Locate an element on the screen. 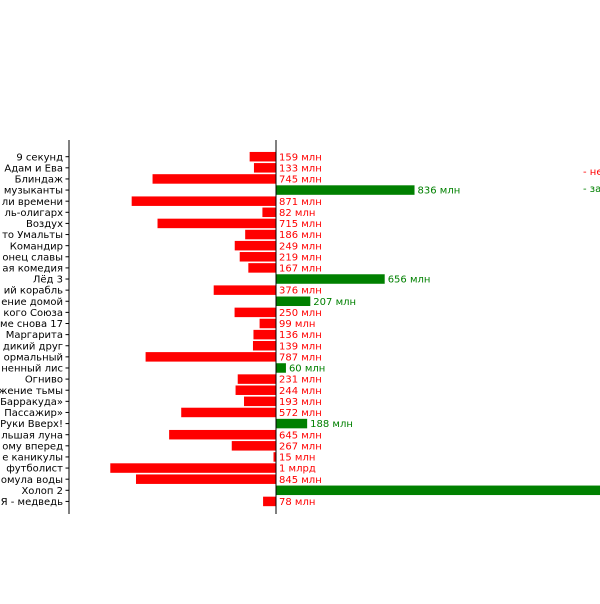  category-label: ая комедия is located at coordinates (32, 269).